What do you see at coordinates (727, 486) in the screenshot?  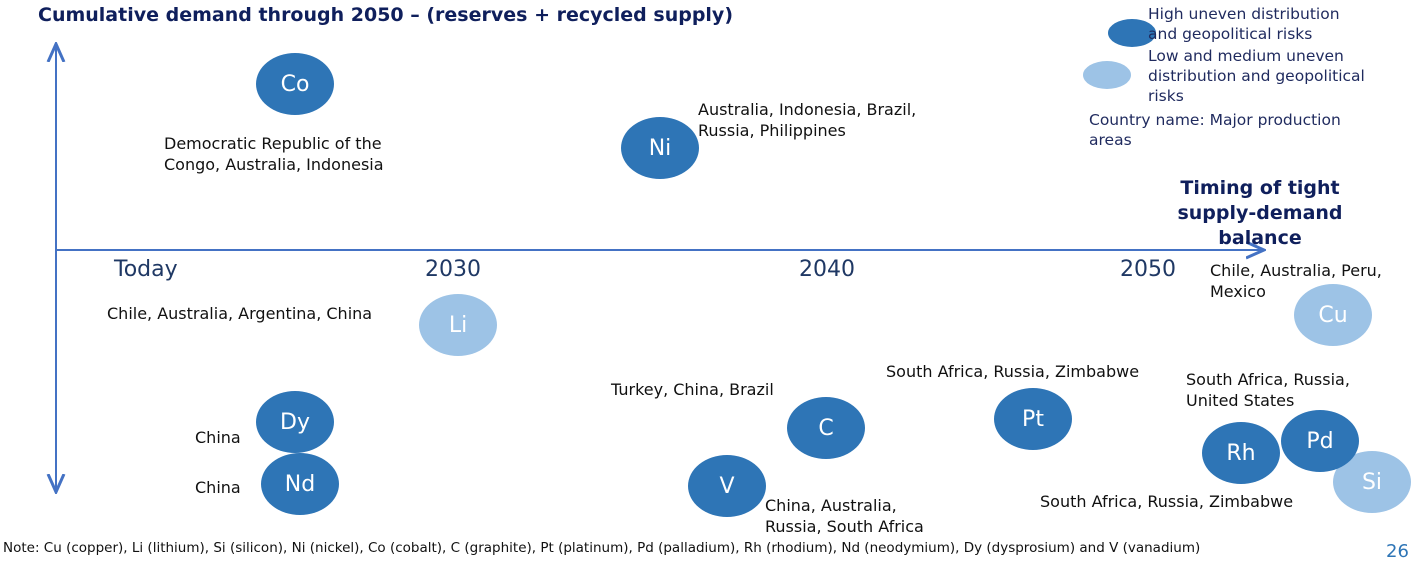 I see `bubble-v: V` at bounding box center [727, 486].